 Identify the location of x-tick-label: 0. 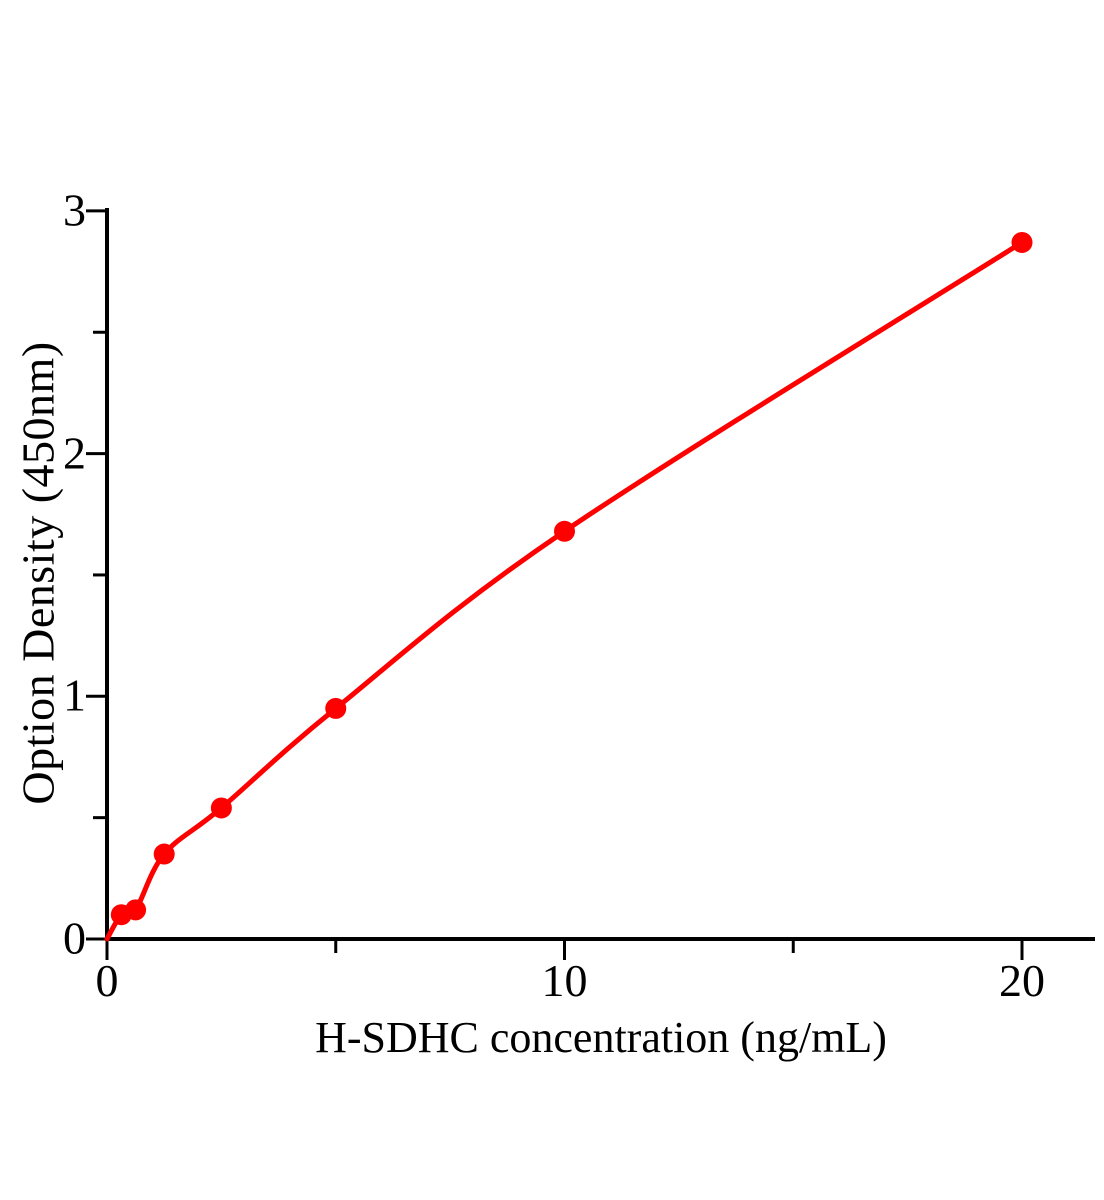
(107, 980).